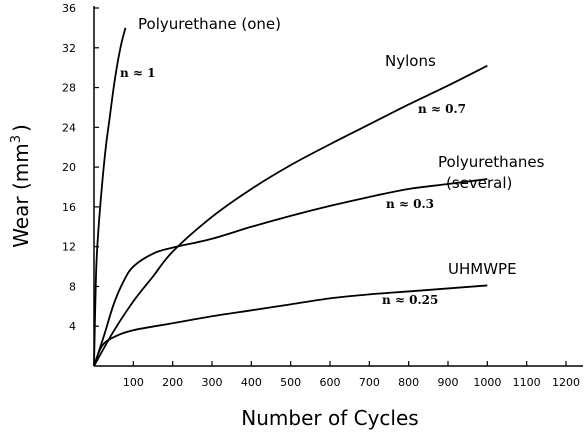 The width and height of the screenshot is (585, 437). What do you see at coordinates (482, 269) in the screenshot?
I see `series-label-uhmwpe: UHMWPE` at bounding box center [482, 269].